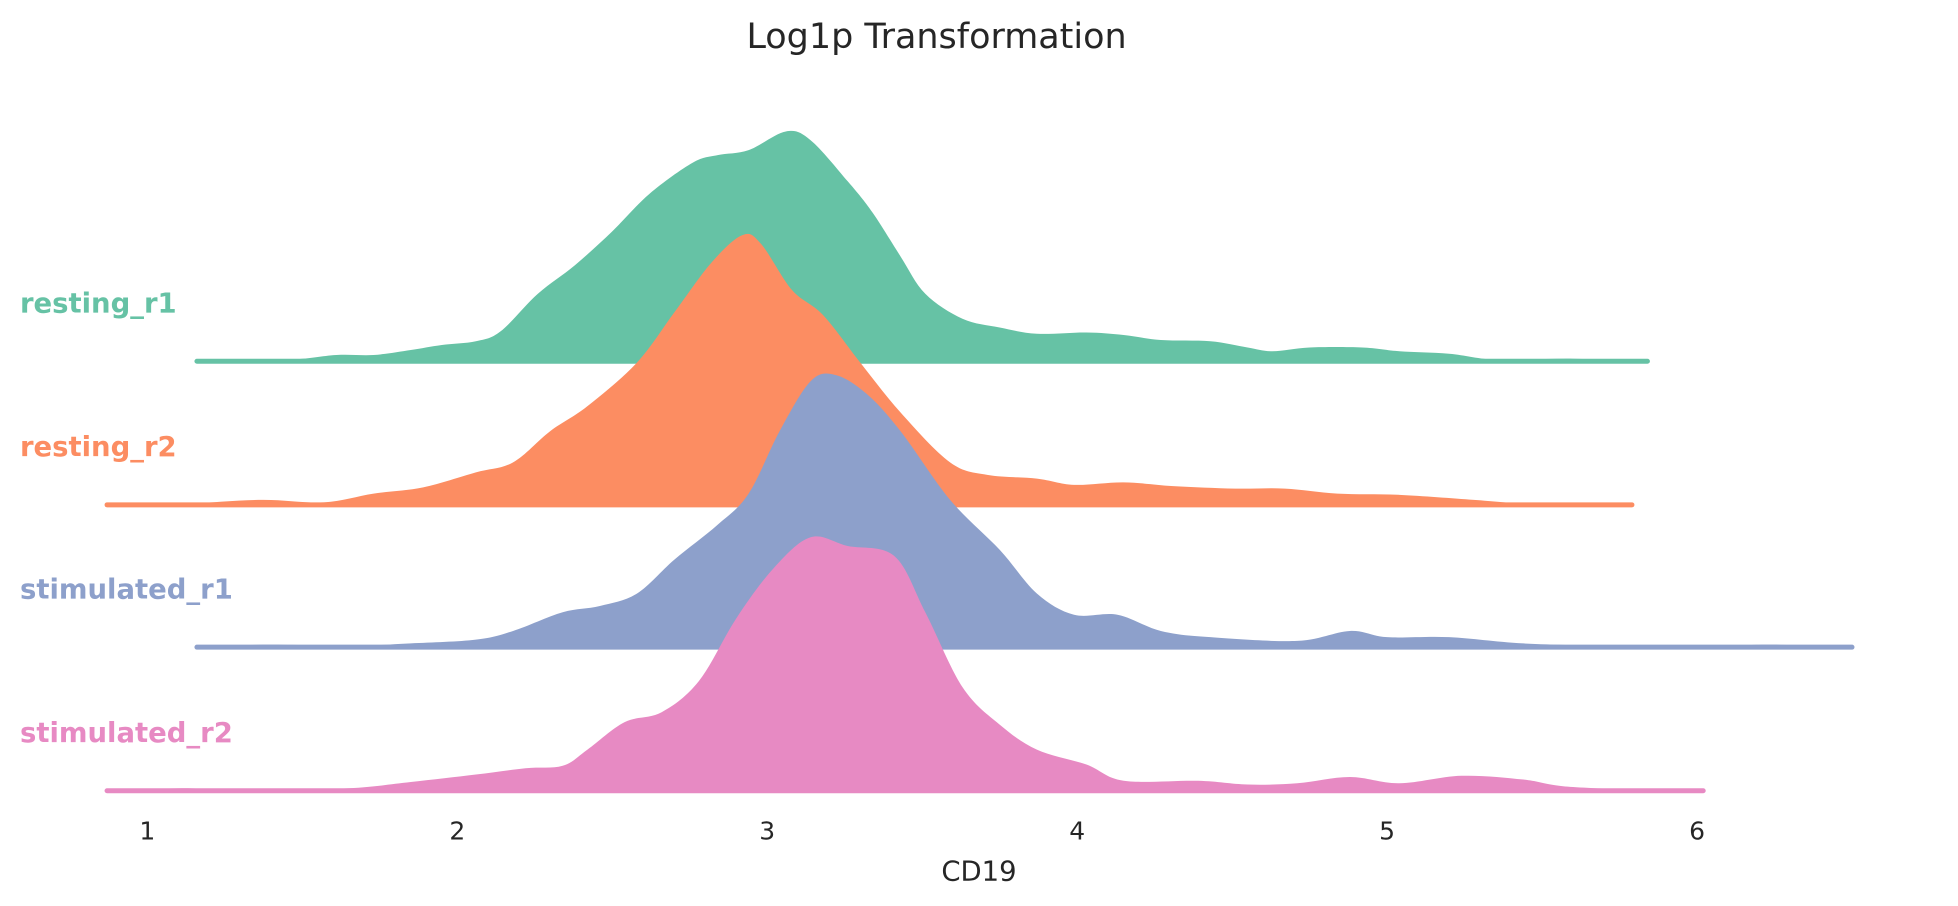 This screenshot has height=906, width=1958. What do you see at coordinates (457, 830) in the screenshot?
I see `x-tick-label: 2` at bounding box center [457, 830].